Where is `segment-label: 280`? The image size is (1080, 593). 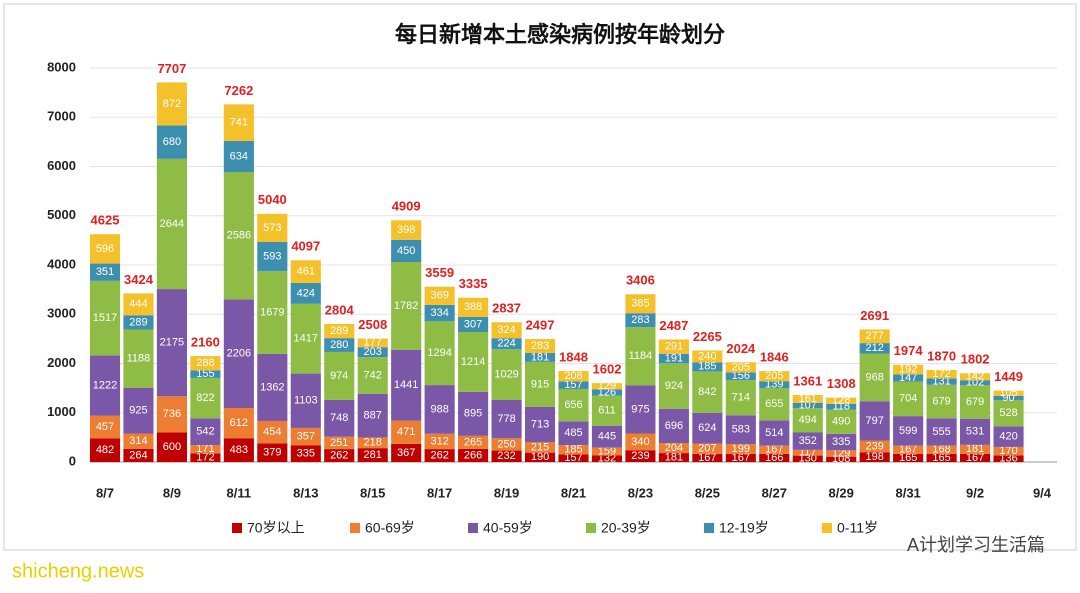 segment-label: 280 is located at coordinates (339, 345).